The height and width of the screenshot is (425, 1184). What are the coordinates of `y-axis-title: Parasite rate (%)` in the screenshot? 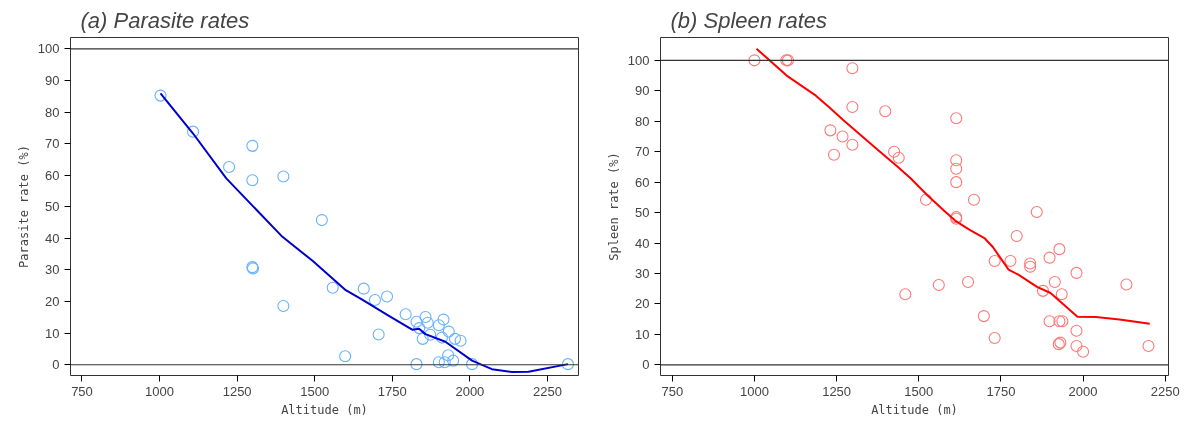 It's located at (23, 206).